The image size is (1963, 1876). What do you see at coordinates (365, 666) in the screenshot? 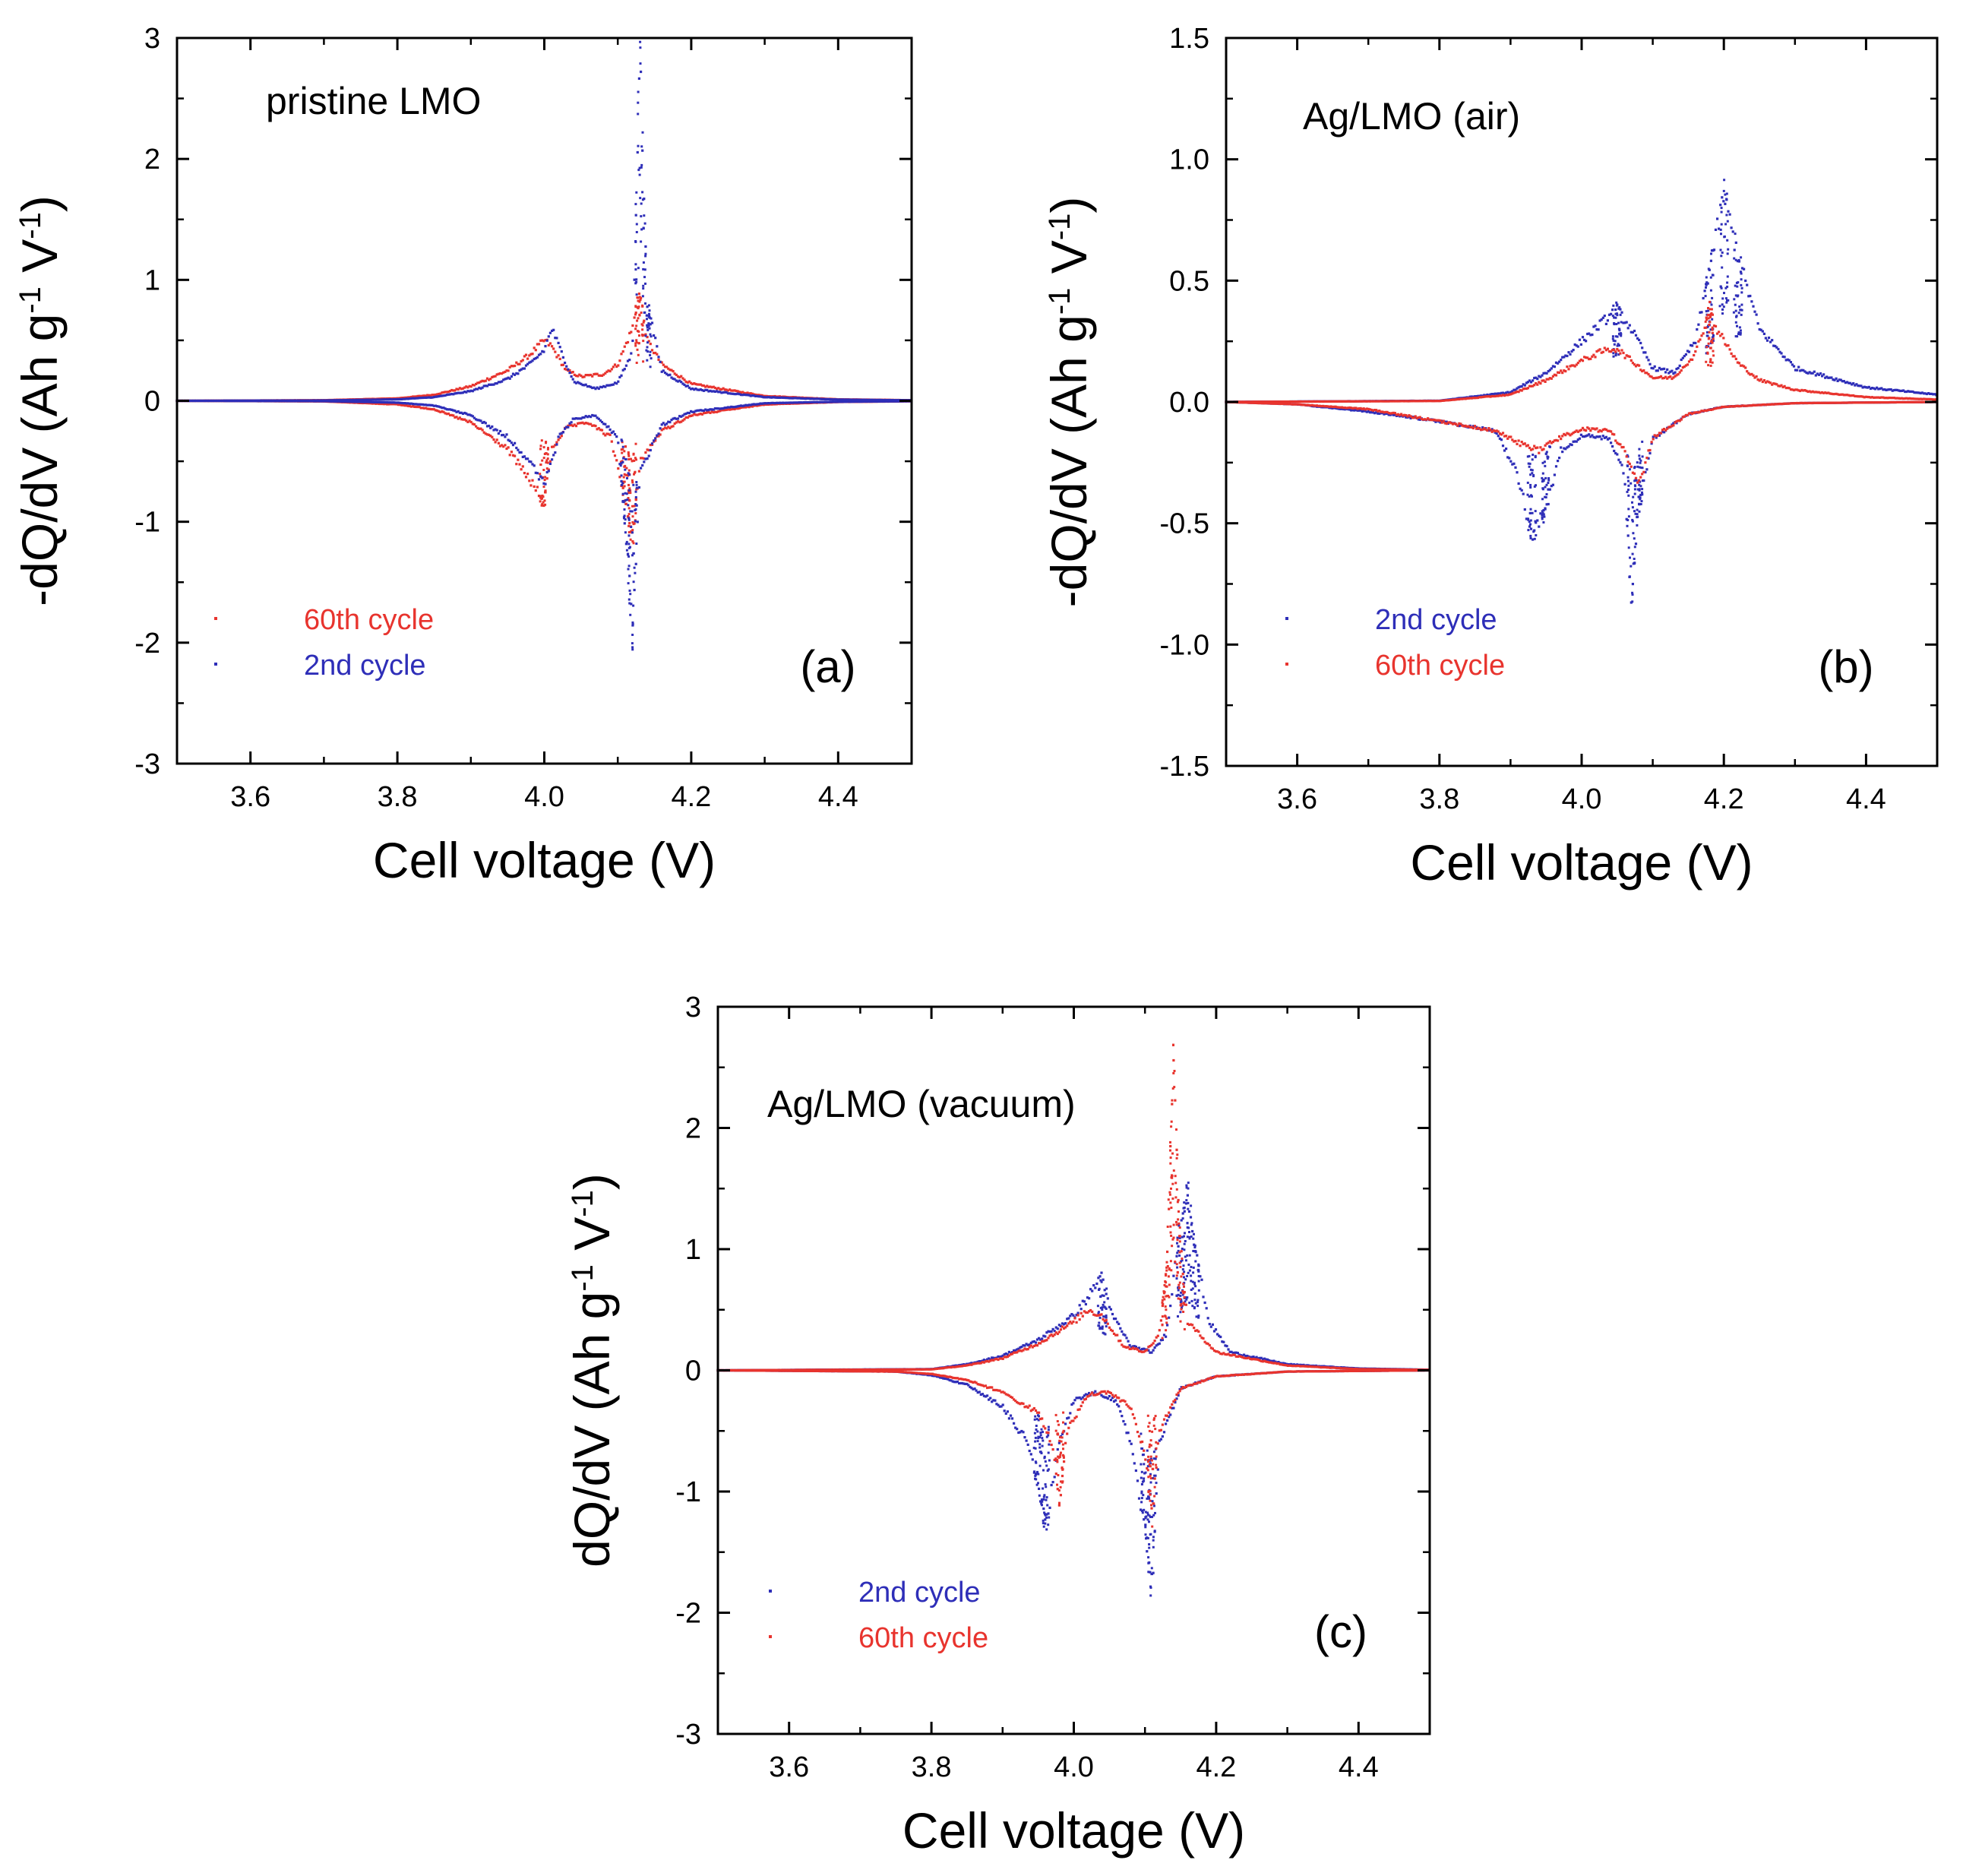
I see `legend-entry: 2nd cycle` at bounding box center [365, 666].